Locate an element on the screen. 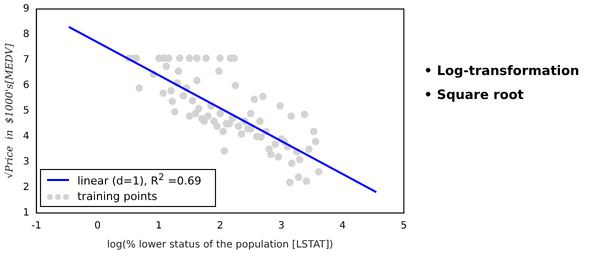 This screenshot has width=608, height=263. y-tick-label: 4 is located at coordinates (26, 136).